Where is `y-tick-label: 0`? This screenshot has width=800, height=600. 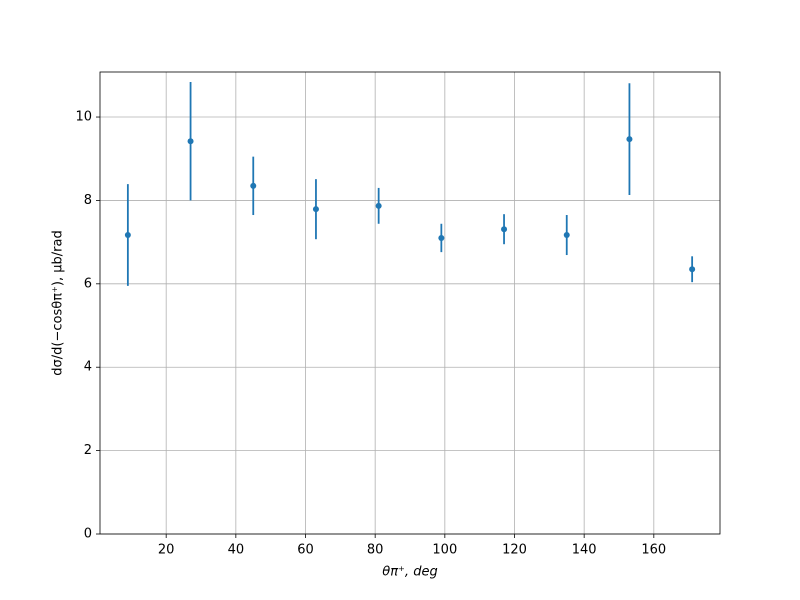 y-tick-label: 0 is located at coordinates (88, 534).